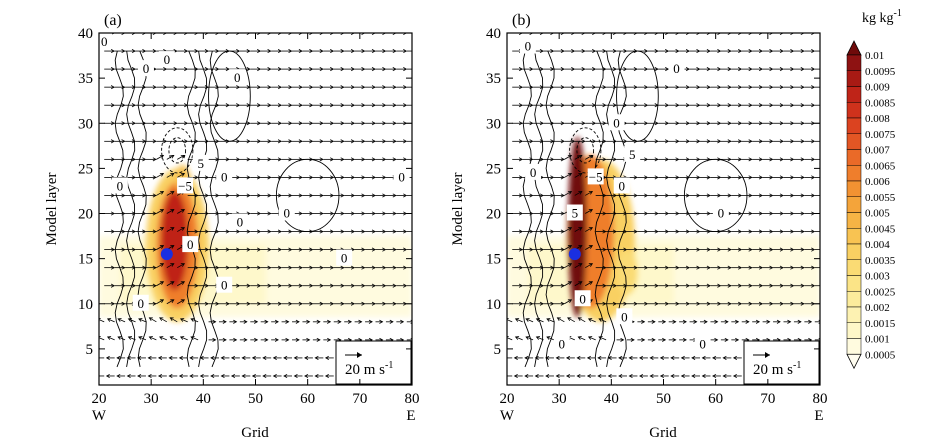 The image size is (931, 444). What do you see at coordinates (498, 350) in the screenshot?
I see `y-tick-label: 5` at bounding box center [498, 350].